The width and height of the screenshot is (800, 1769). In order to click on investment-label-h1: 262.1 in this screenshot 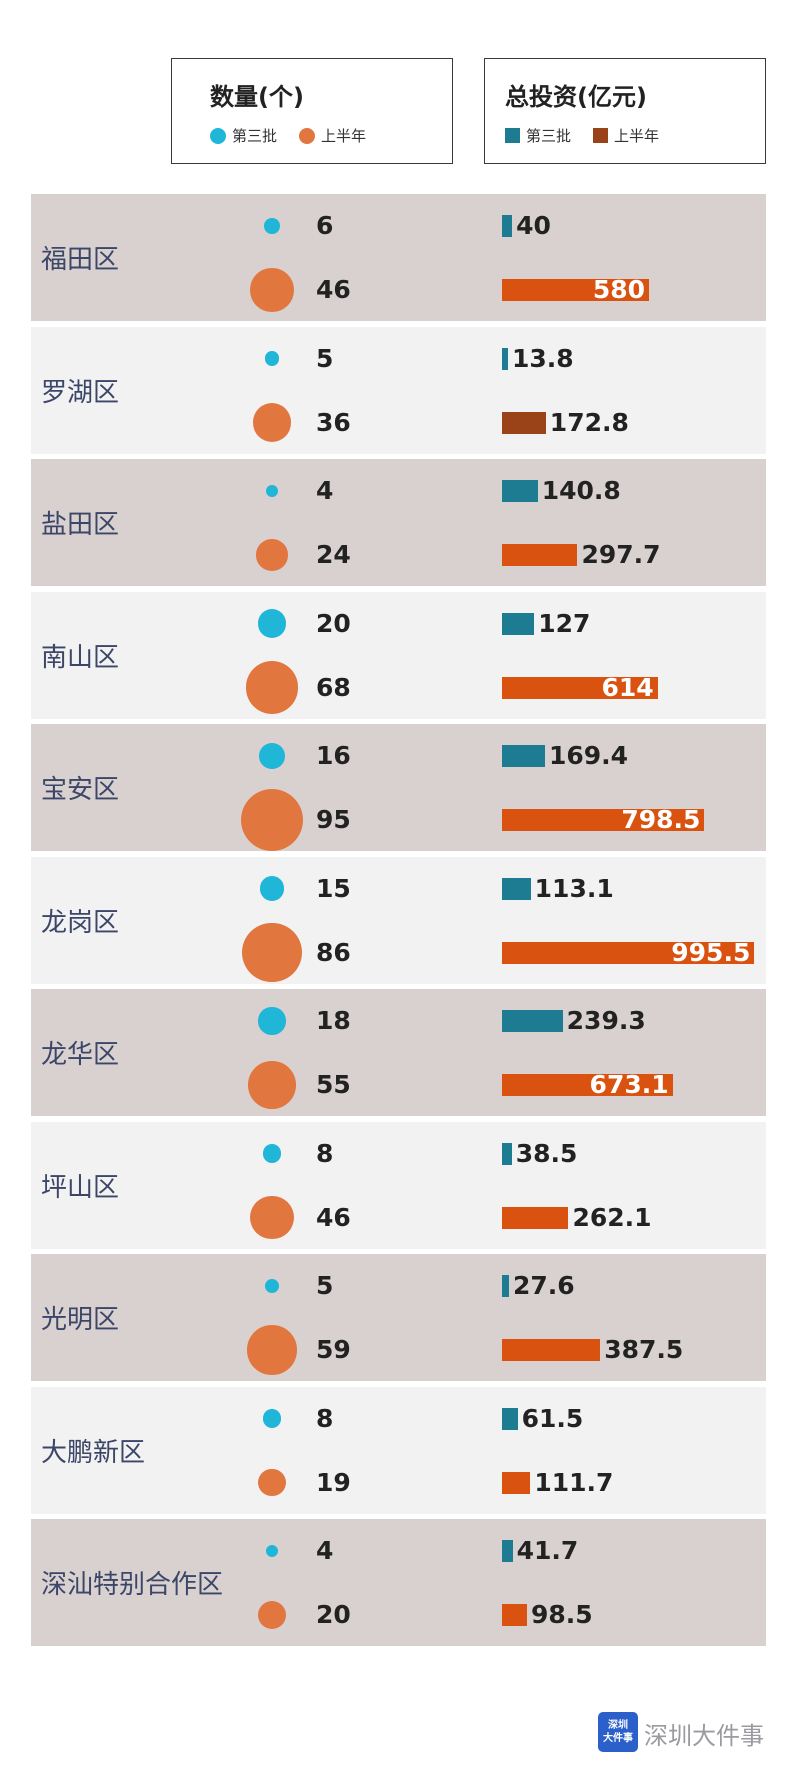, I will do `click(612, 1217)`.